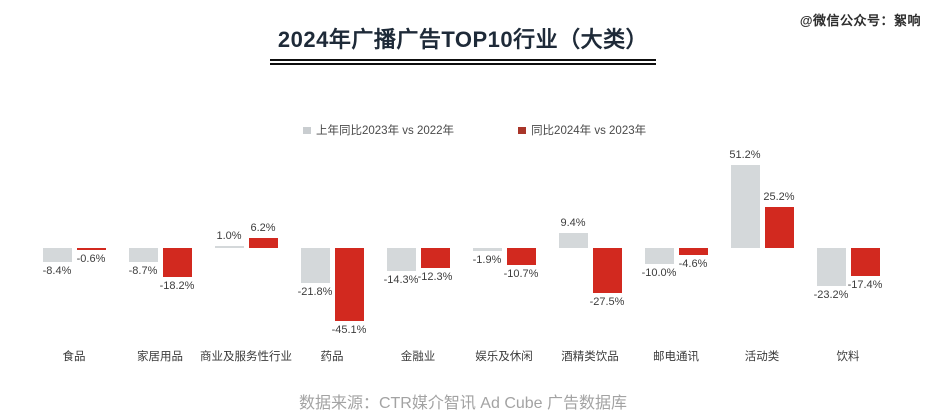  What do you see at coordinates (474, 130) in the screenshot?
I see `chart-legend: 上年同比2023年 vs 2022年 同比2024年 vs 2023年` at bounding box center [474, 130].